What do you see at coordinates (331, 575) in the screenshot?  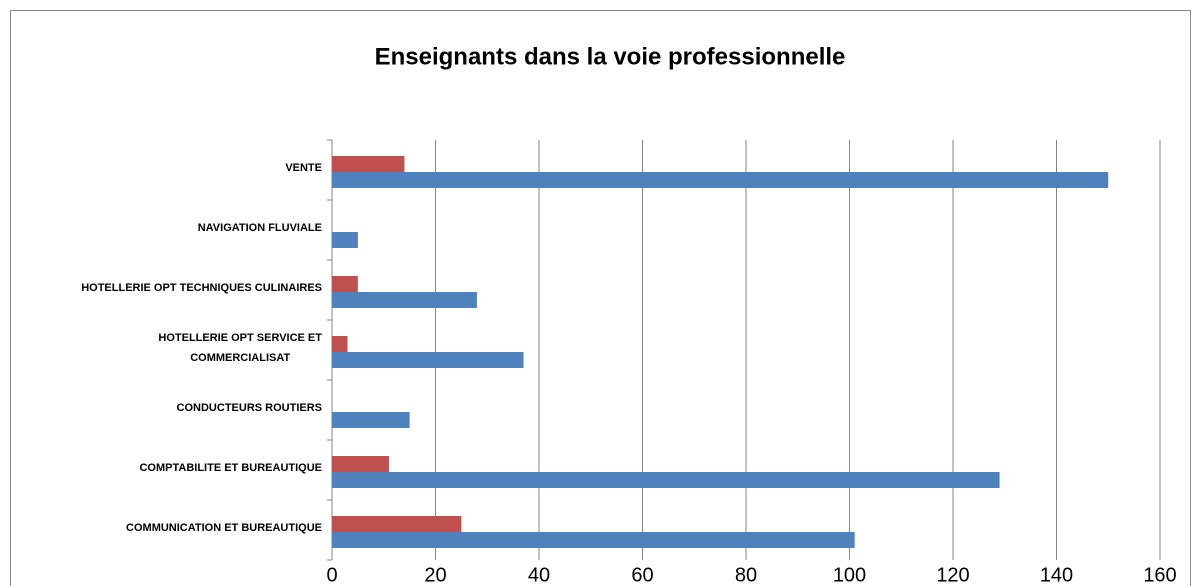 I see `x-tick-label: 0` at bounding box center [331, 575].